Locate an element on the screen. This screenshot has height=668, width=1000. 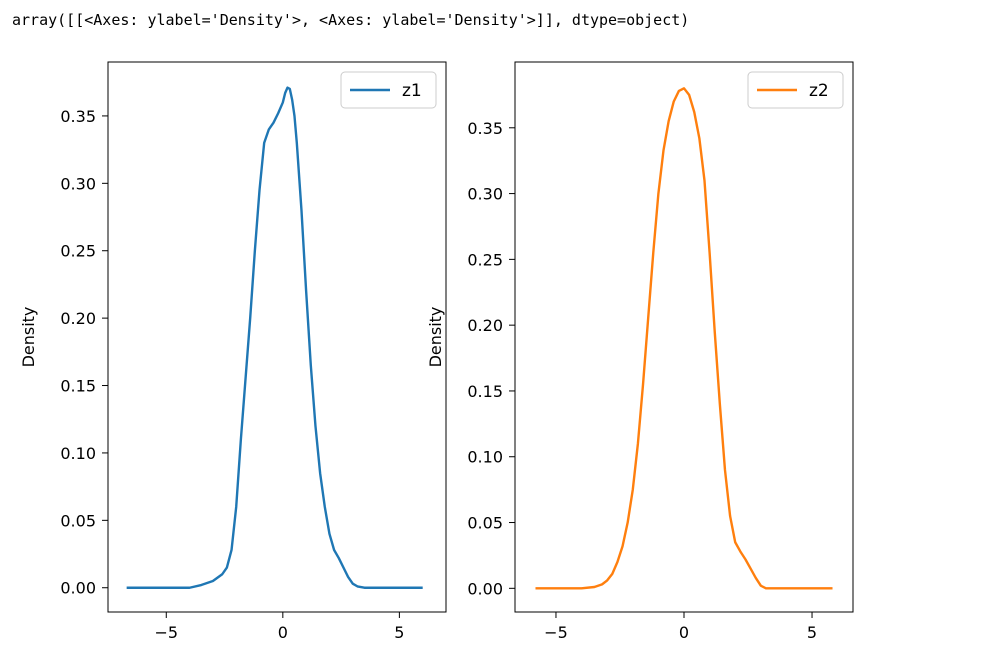
legend: z2 is located at coordinates (795, 90).